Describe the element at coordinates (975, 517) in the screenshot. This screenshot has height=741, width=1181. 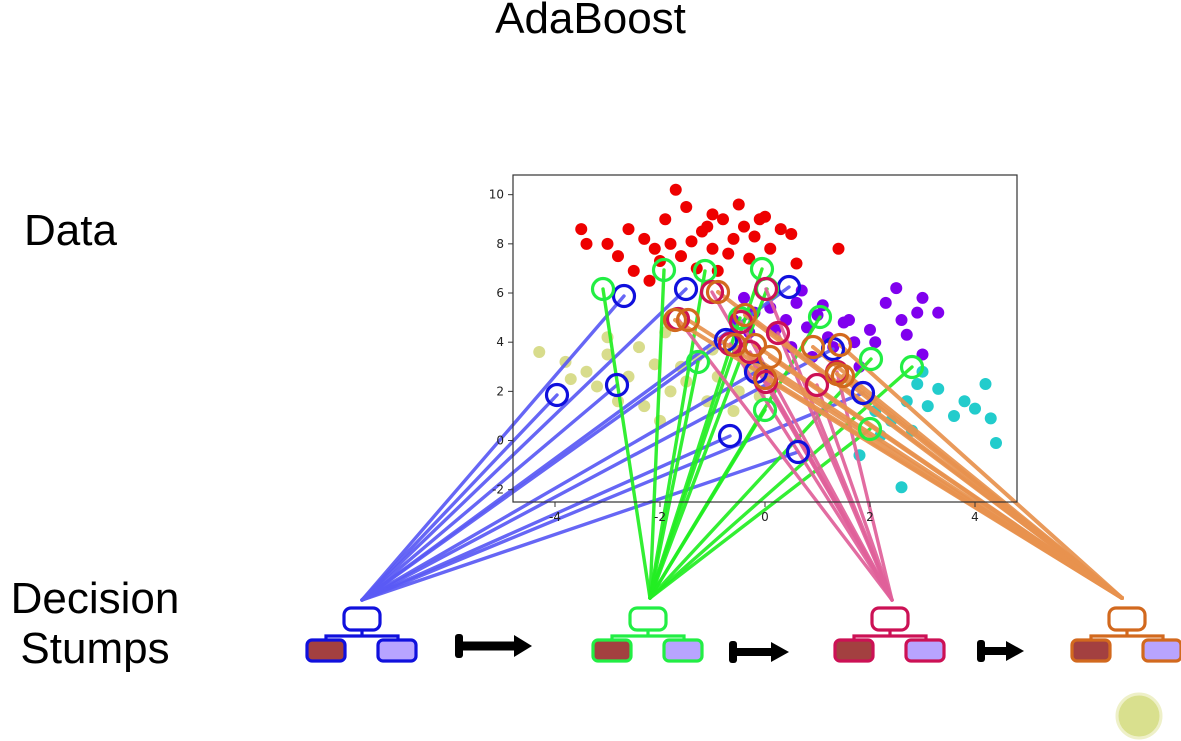
I see `x-tick-label: 4` at that location.